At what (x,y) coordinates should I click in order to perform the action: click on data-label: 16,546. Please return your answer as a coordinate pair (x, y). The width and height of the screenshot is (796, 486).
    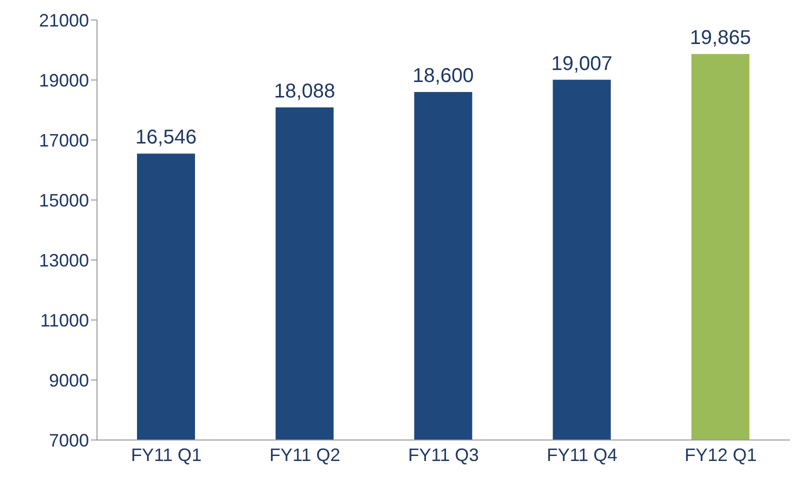
    Looking at the image, I should click on (166, 137).